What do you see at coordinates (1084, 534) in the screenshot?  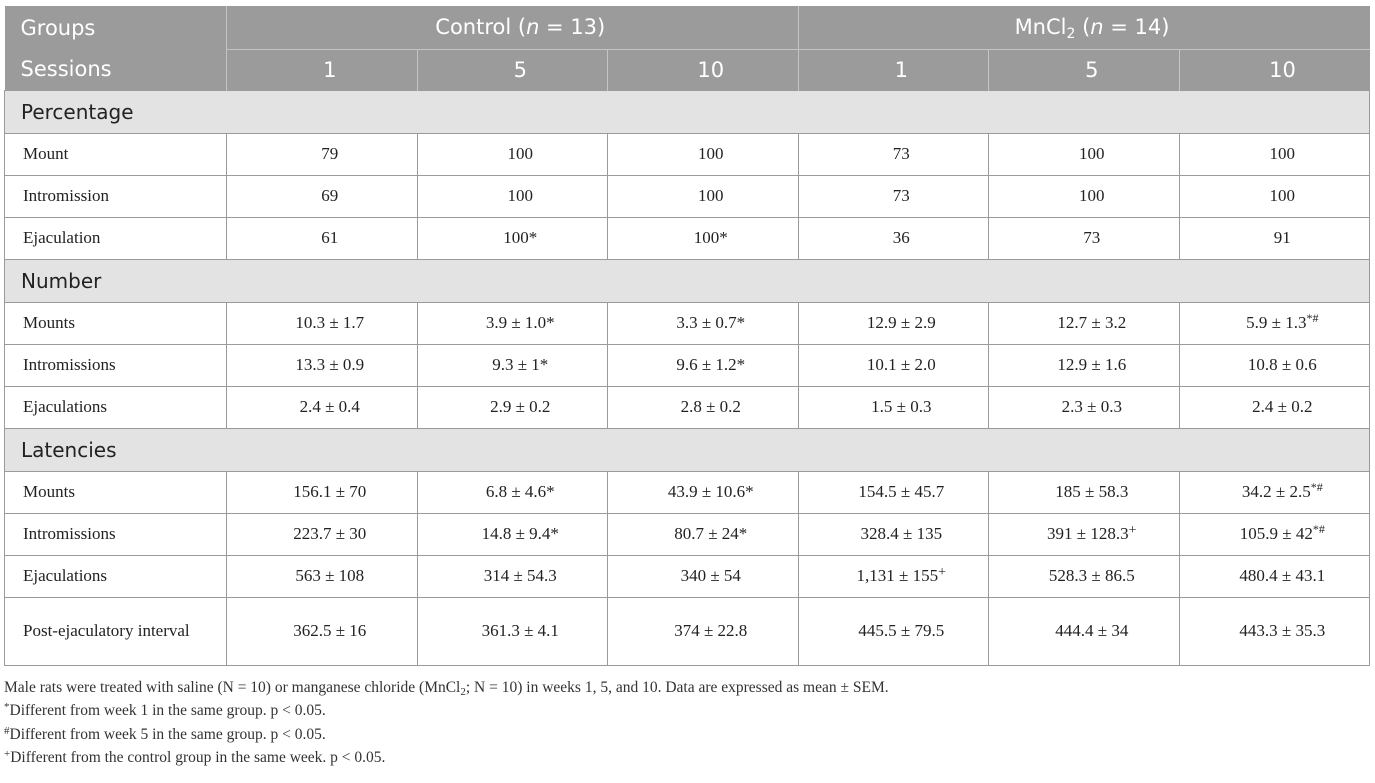 I see `table-cell: 391 ± 128.3+` at bounding box center [1084, 534].